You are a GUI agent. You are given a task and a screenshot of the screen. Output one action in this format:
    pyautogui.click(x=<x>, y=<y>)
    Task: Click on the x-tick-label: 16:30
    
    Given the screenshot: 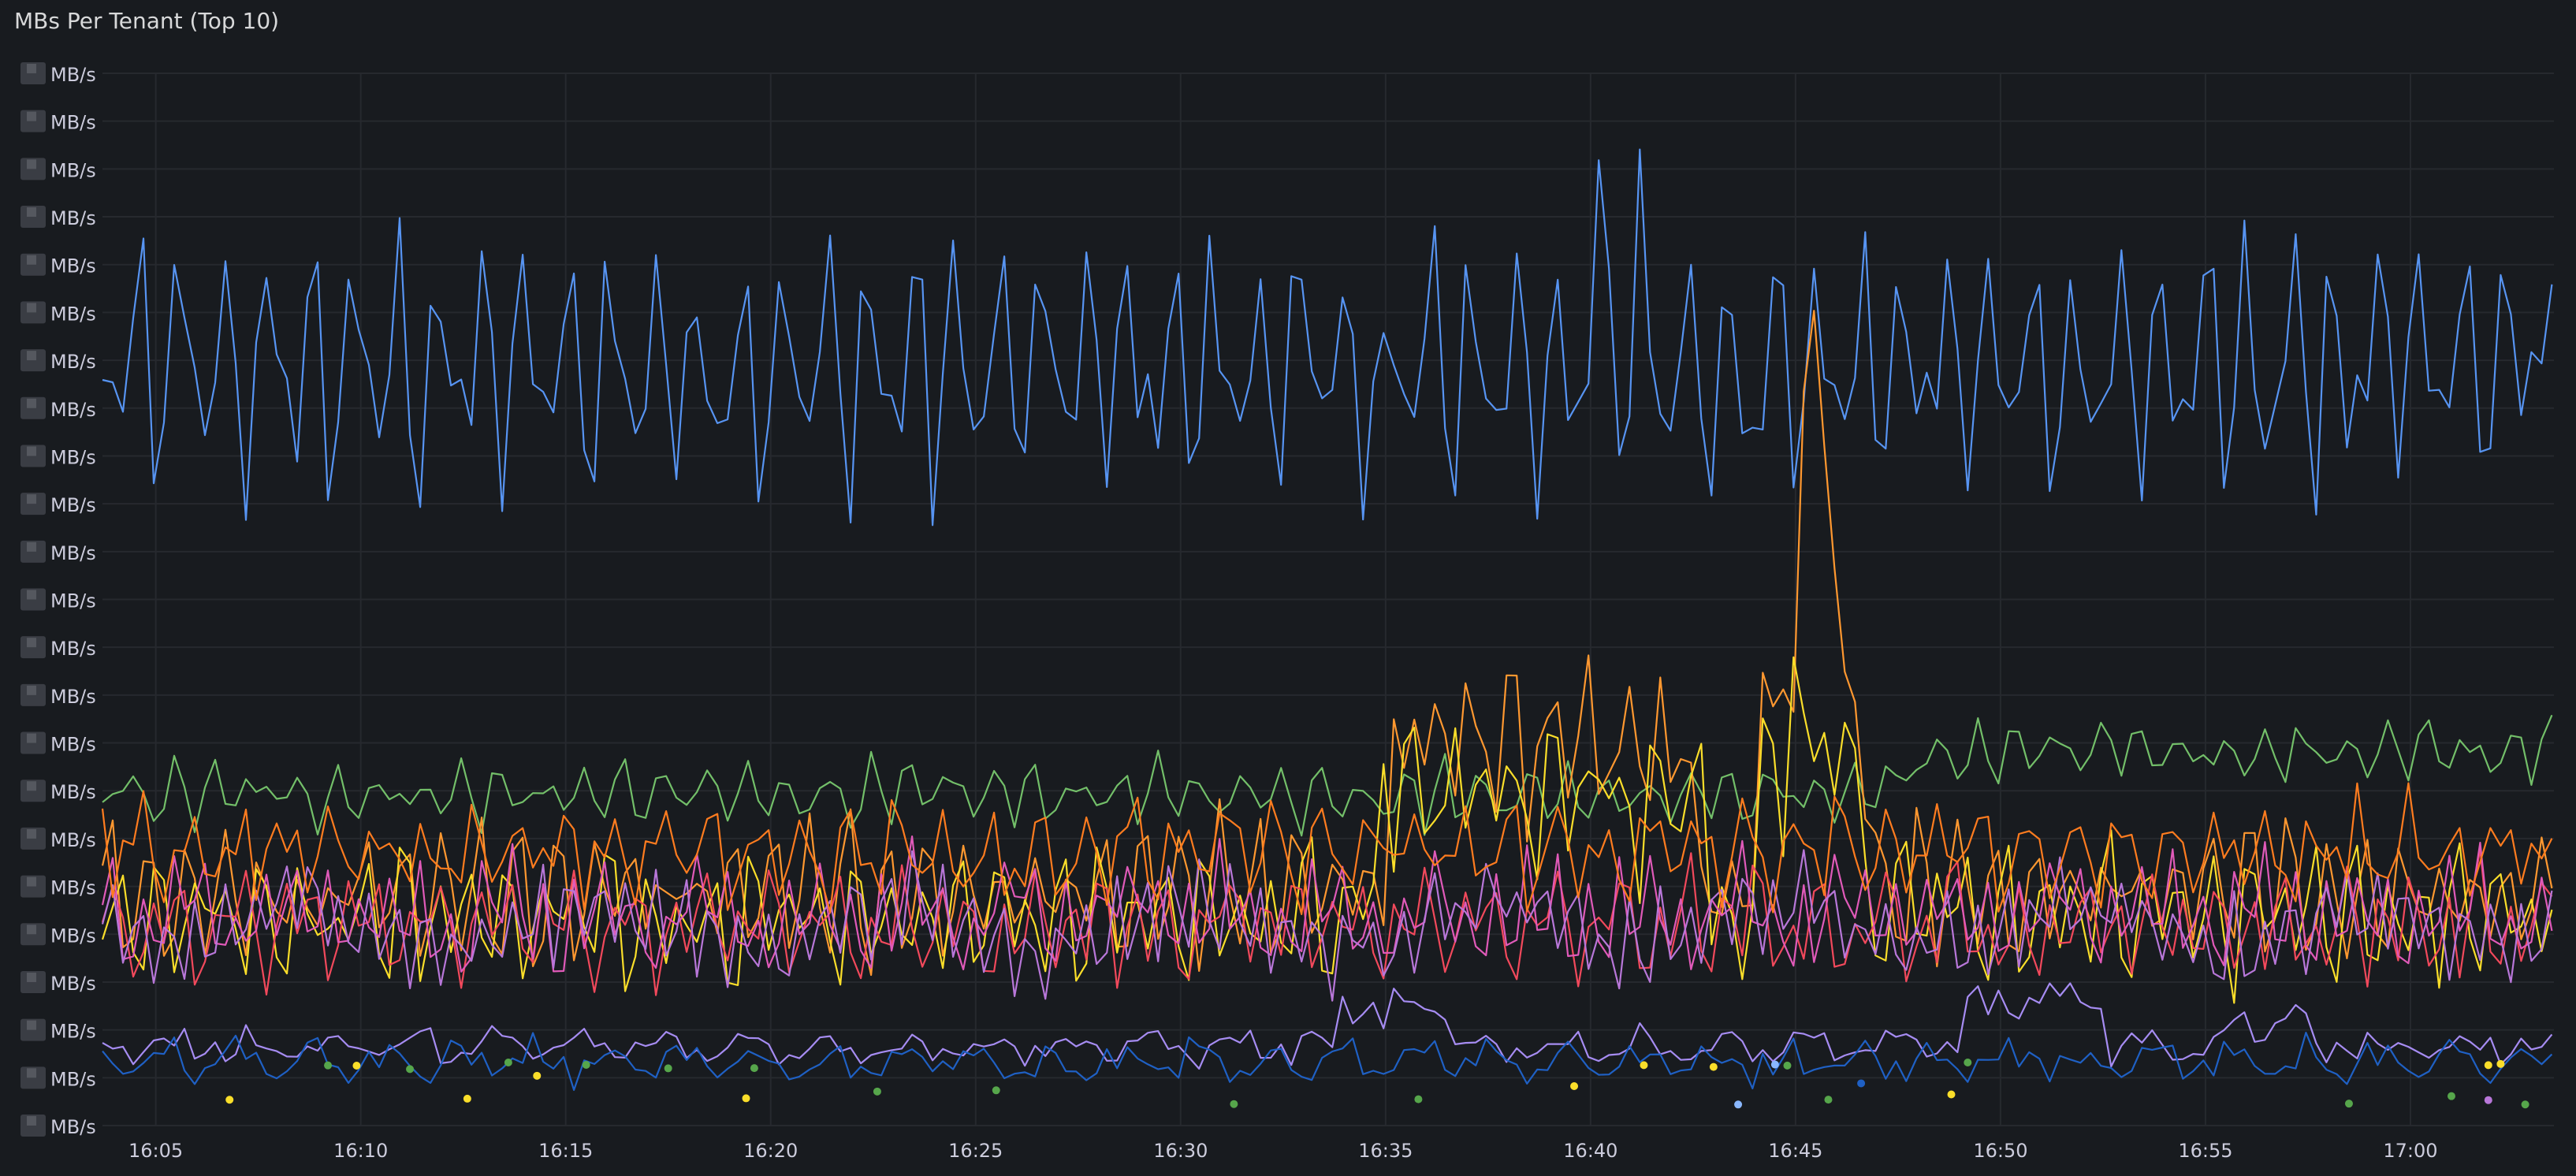 What is the action you would take?
    pyautogui.click(x=1180, y=1151)
    